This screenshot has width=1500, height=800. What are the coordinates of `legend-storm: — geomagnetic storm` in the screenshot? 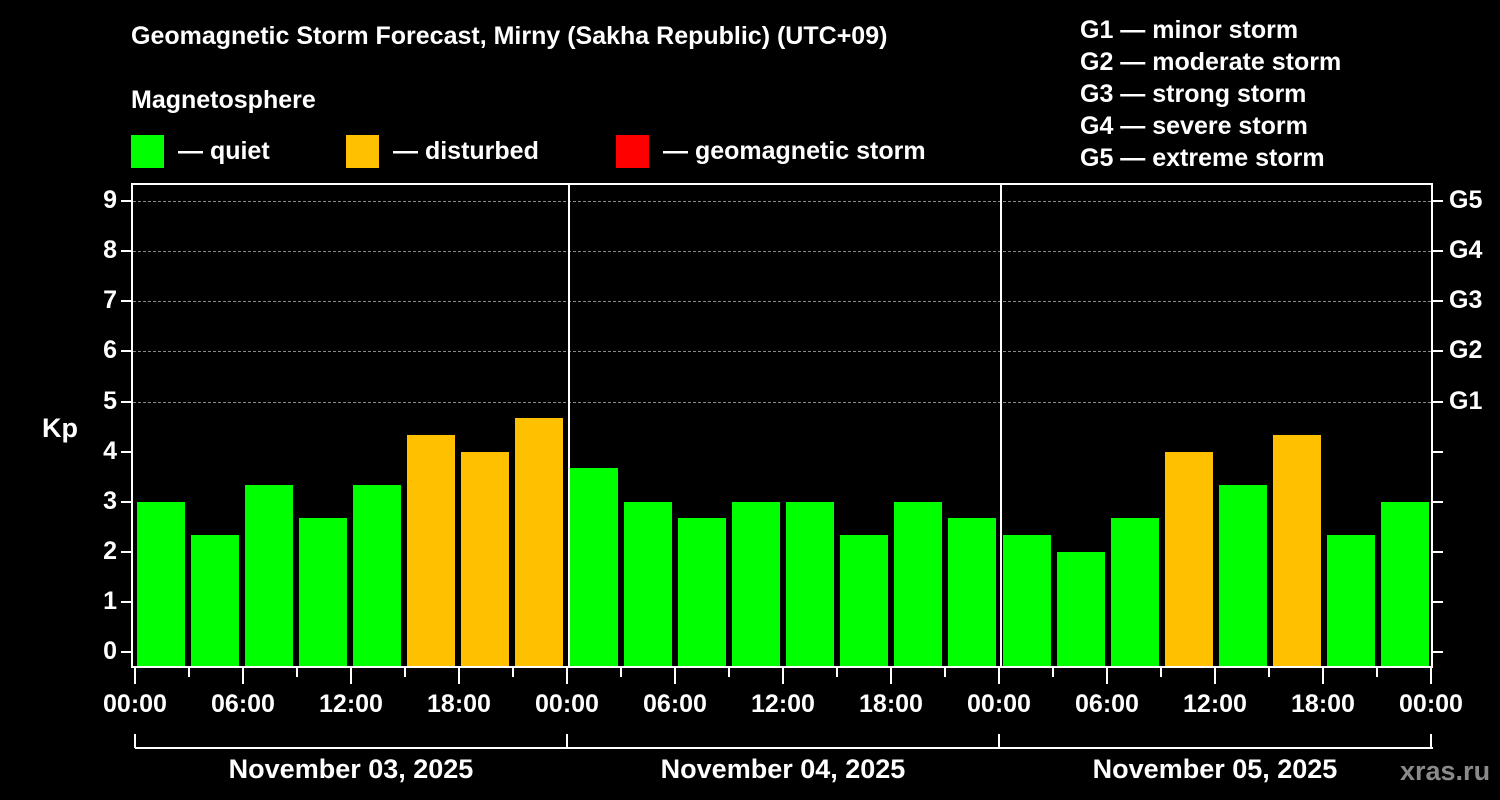 It's located at (771, 151).